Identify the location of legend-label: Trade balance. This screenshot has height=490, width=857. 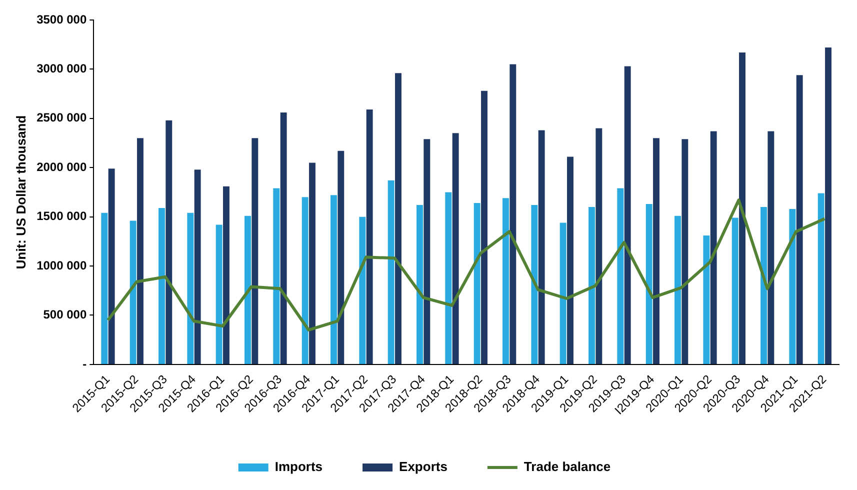
(567, 466).